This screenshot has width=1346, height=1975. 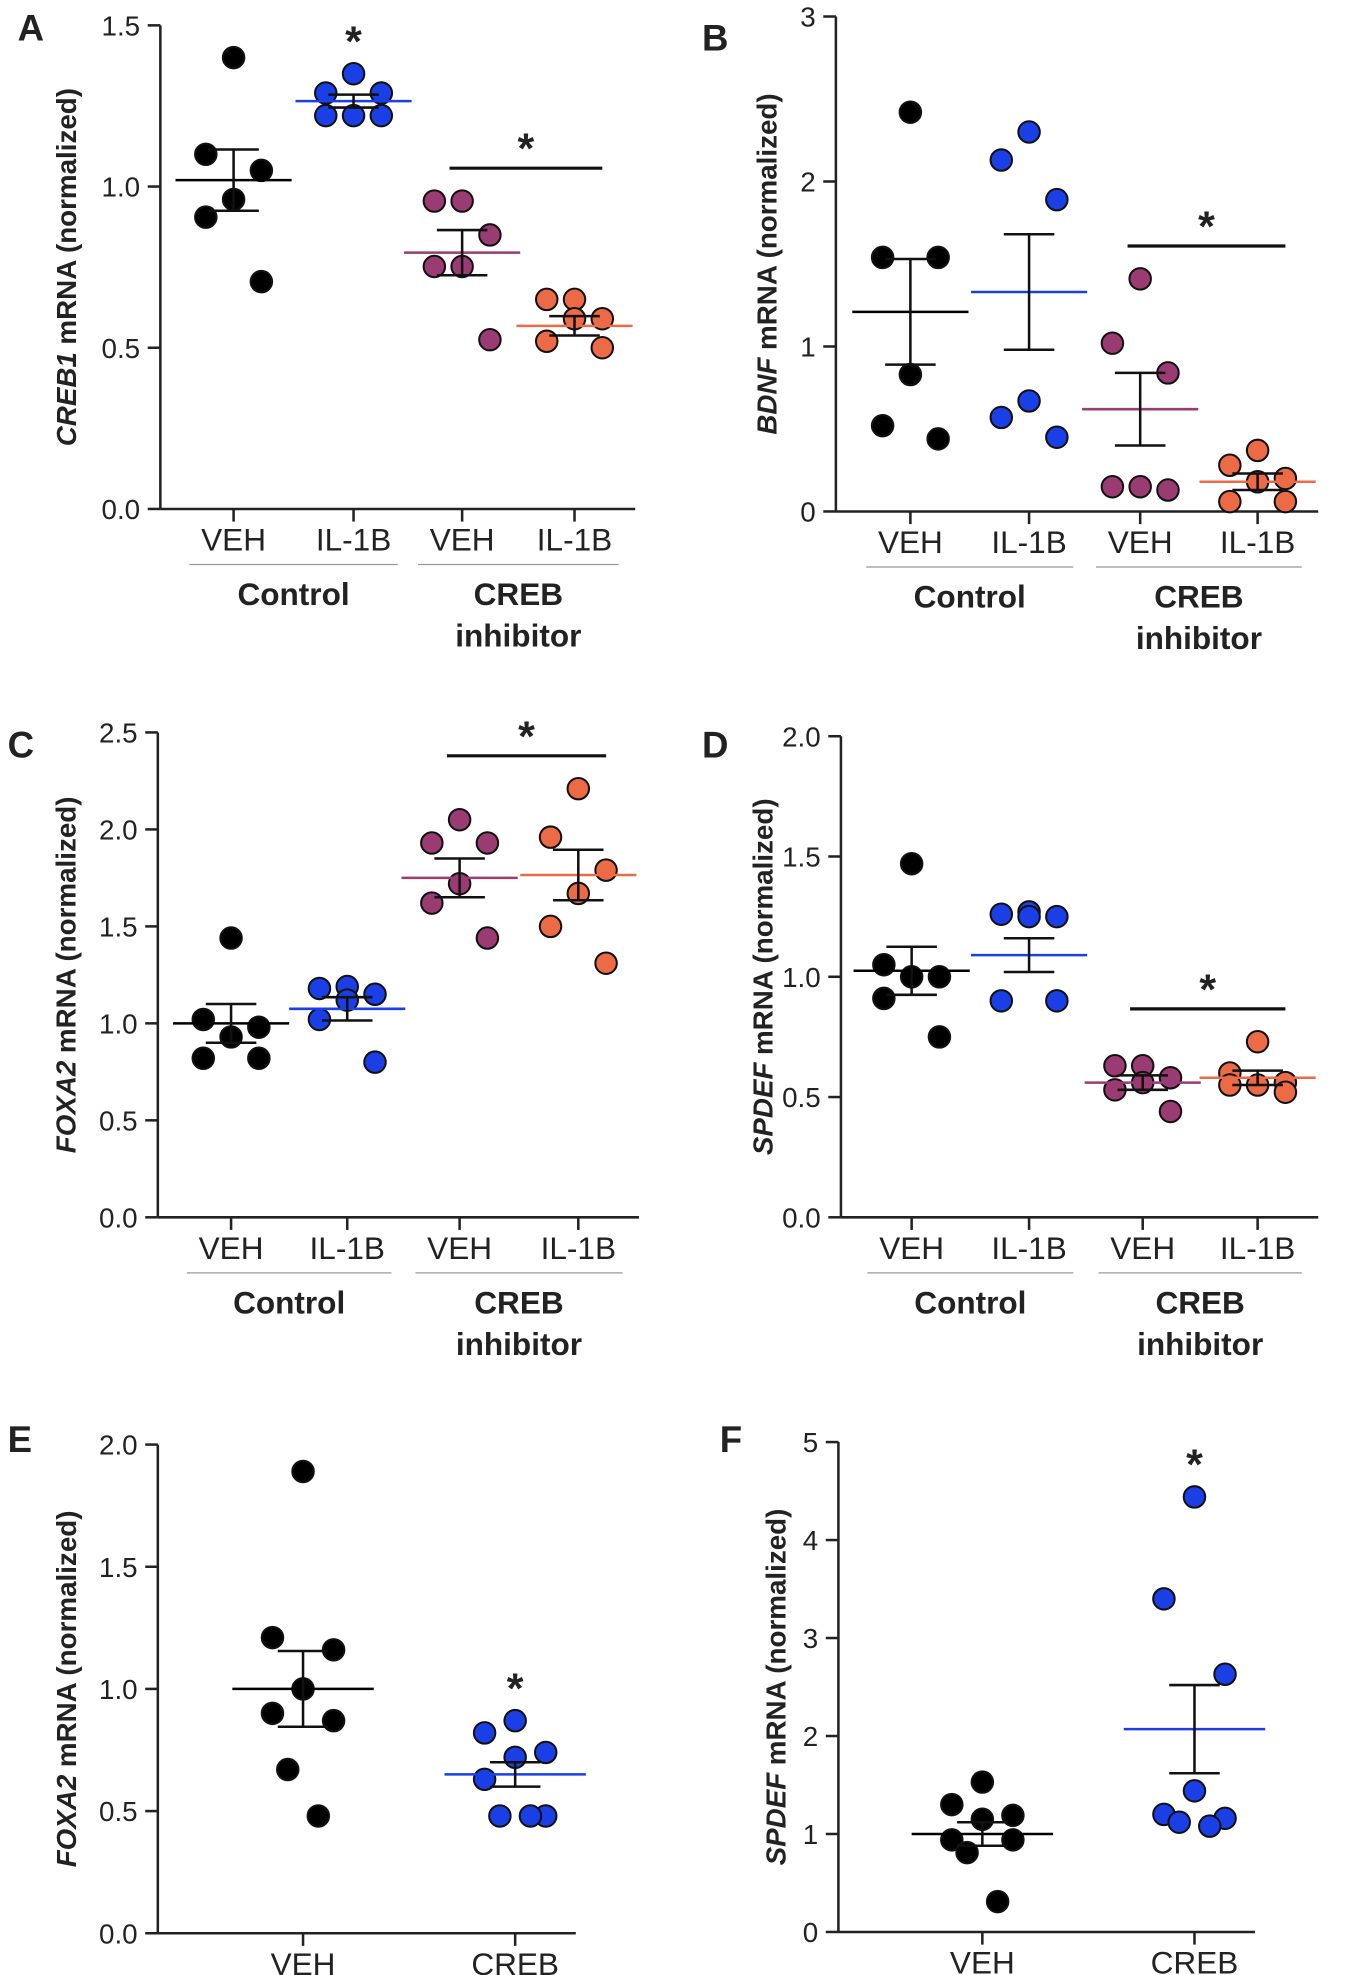 What do you see at coordinates (715, 38) in the screenshot?
I see `panel-letter: B` at bounding box center [715, 38].